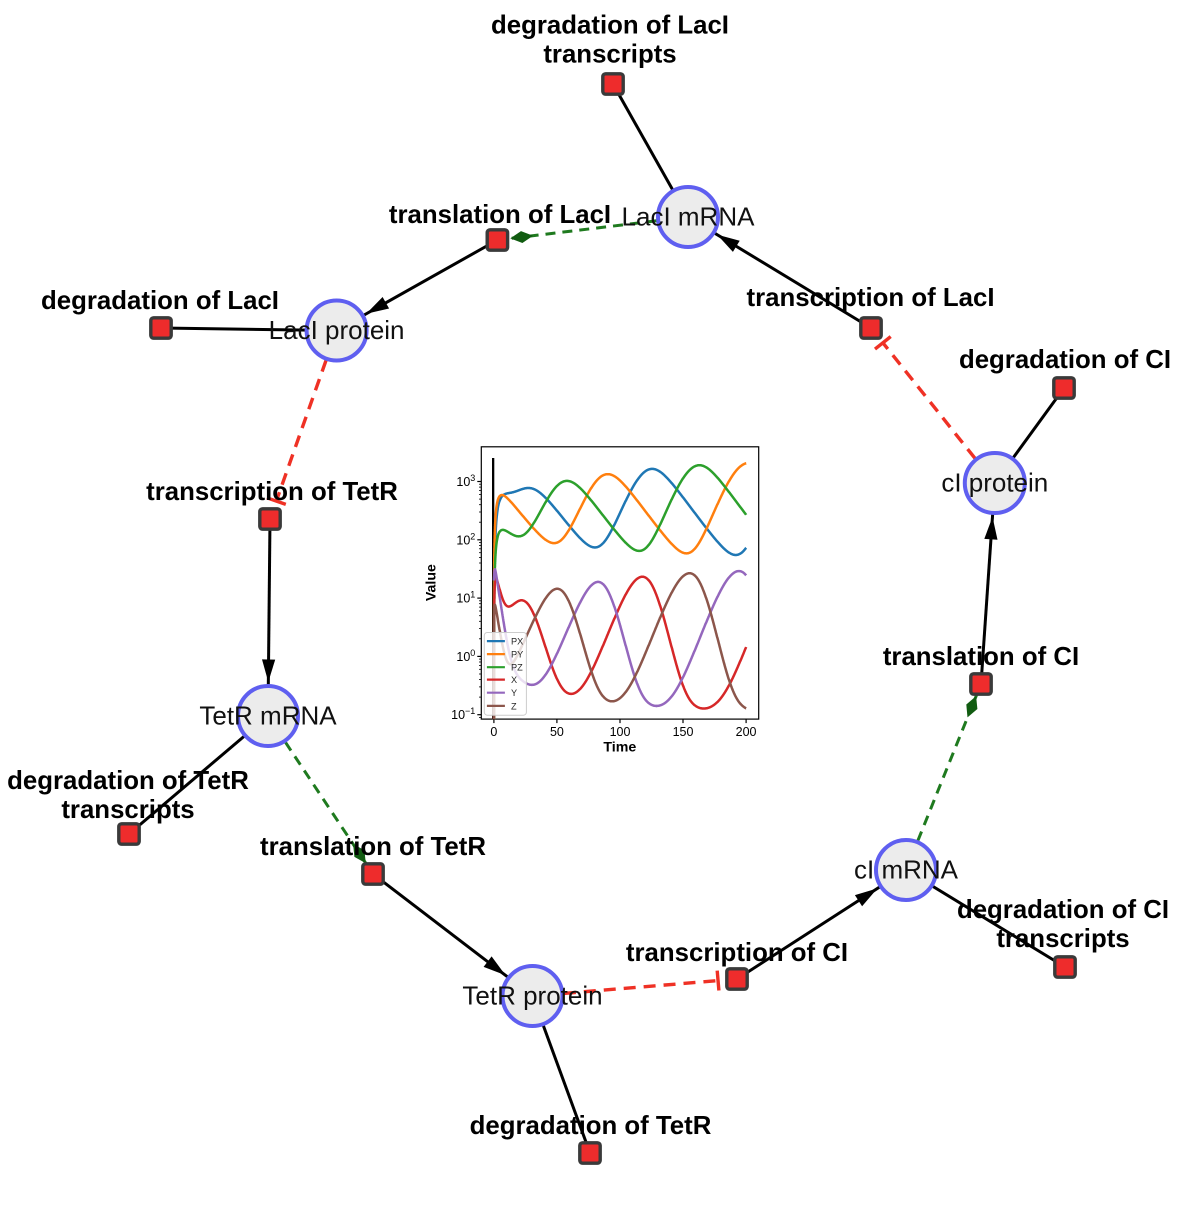 The width and height of the screenshot is (1189, 1205). Describe the element at coordinates (268, 716) in the screenshot. I see `svg-text: TetR mRNA` at that location.